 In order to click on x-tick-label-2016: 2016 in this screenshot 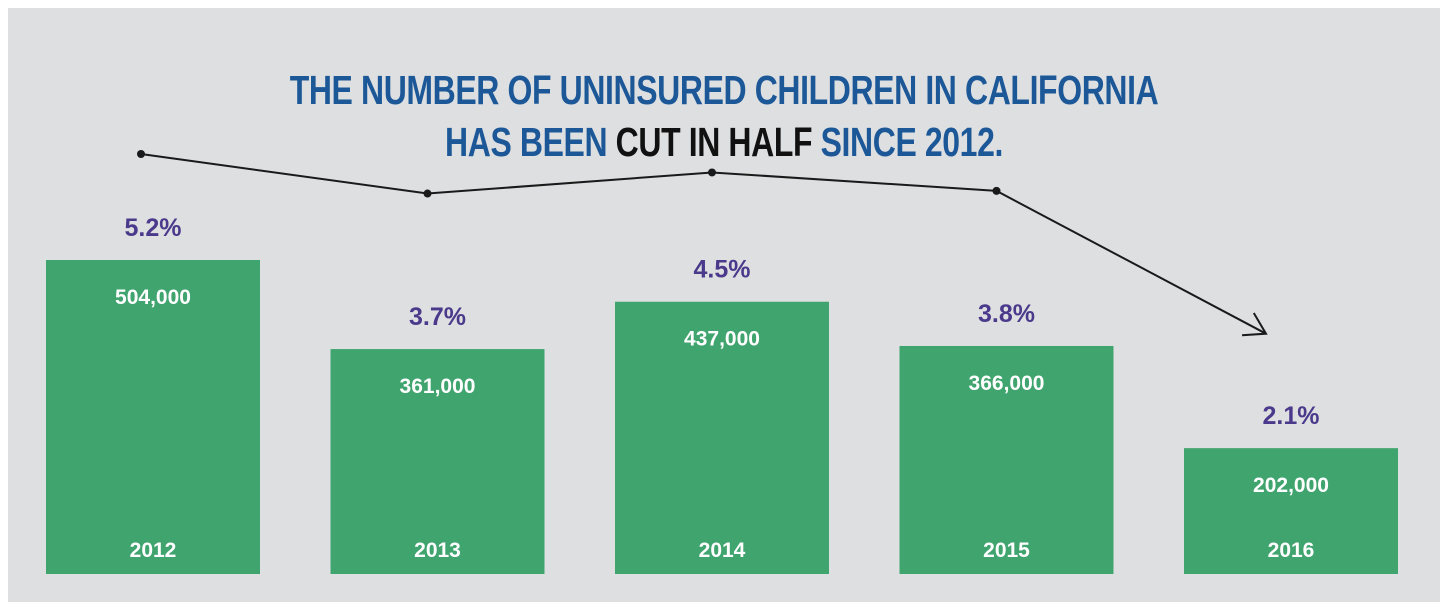, I will do `click(1291, 550)`.